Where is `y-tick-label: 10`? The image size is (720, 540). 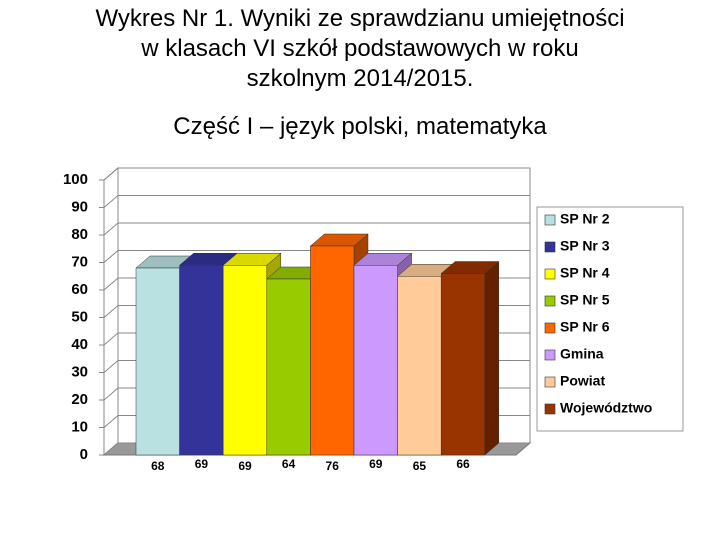
y-tick-label: 10 is located at coordinates (79, 426).